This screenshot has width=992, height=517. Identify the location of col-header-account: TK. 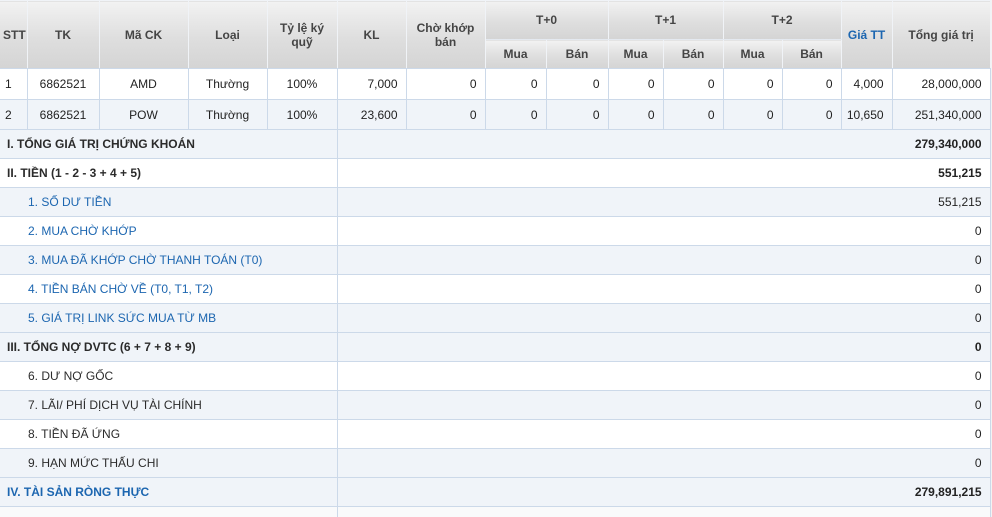
(63, 34).